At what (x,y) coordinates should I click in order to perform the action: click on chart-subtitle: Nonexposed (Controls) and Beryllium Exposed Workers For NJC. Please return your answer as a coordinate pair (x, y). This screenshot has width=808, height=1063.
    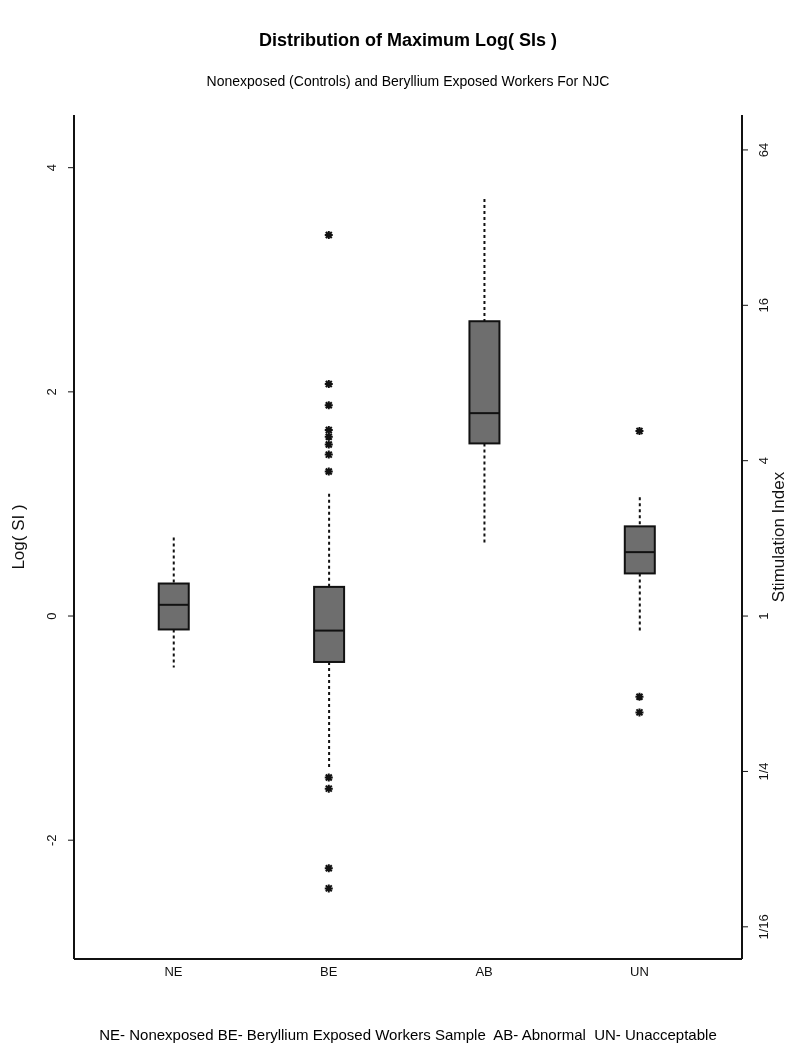
    Looking at the image, I should click on (408, 81).